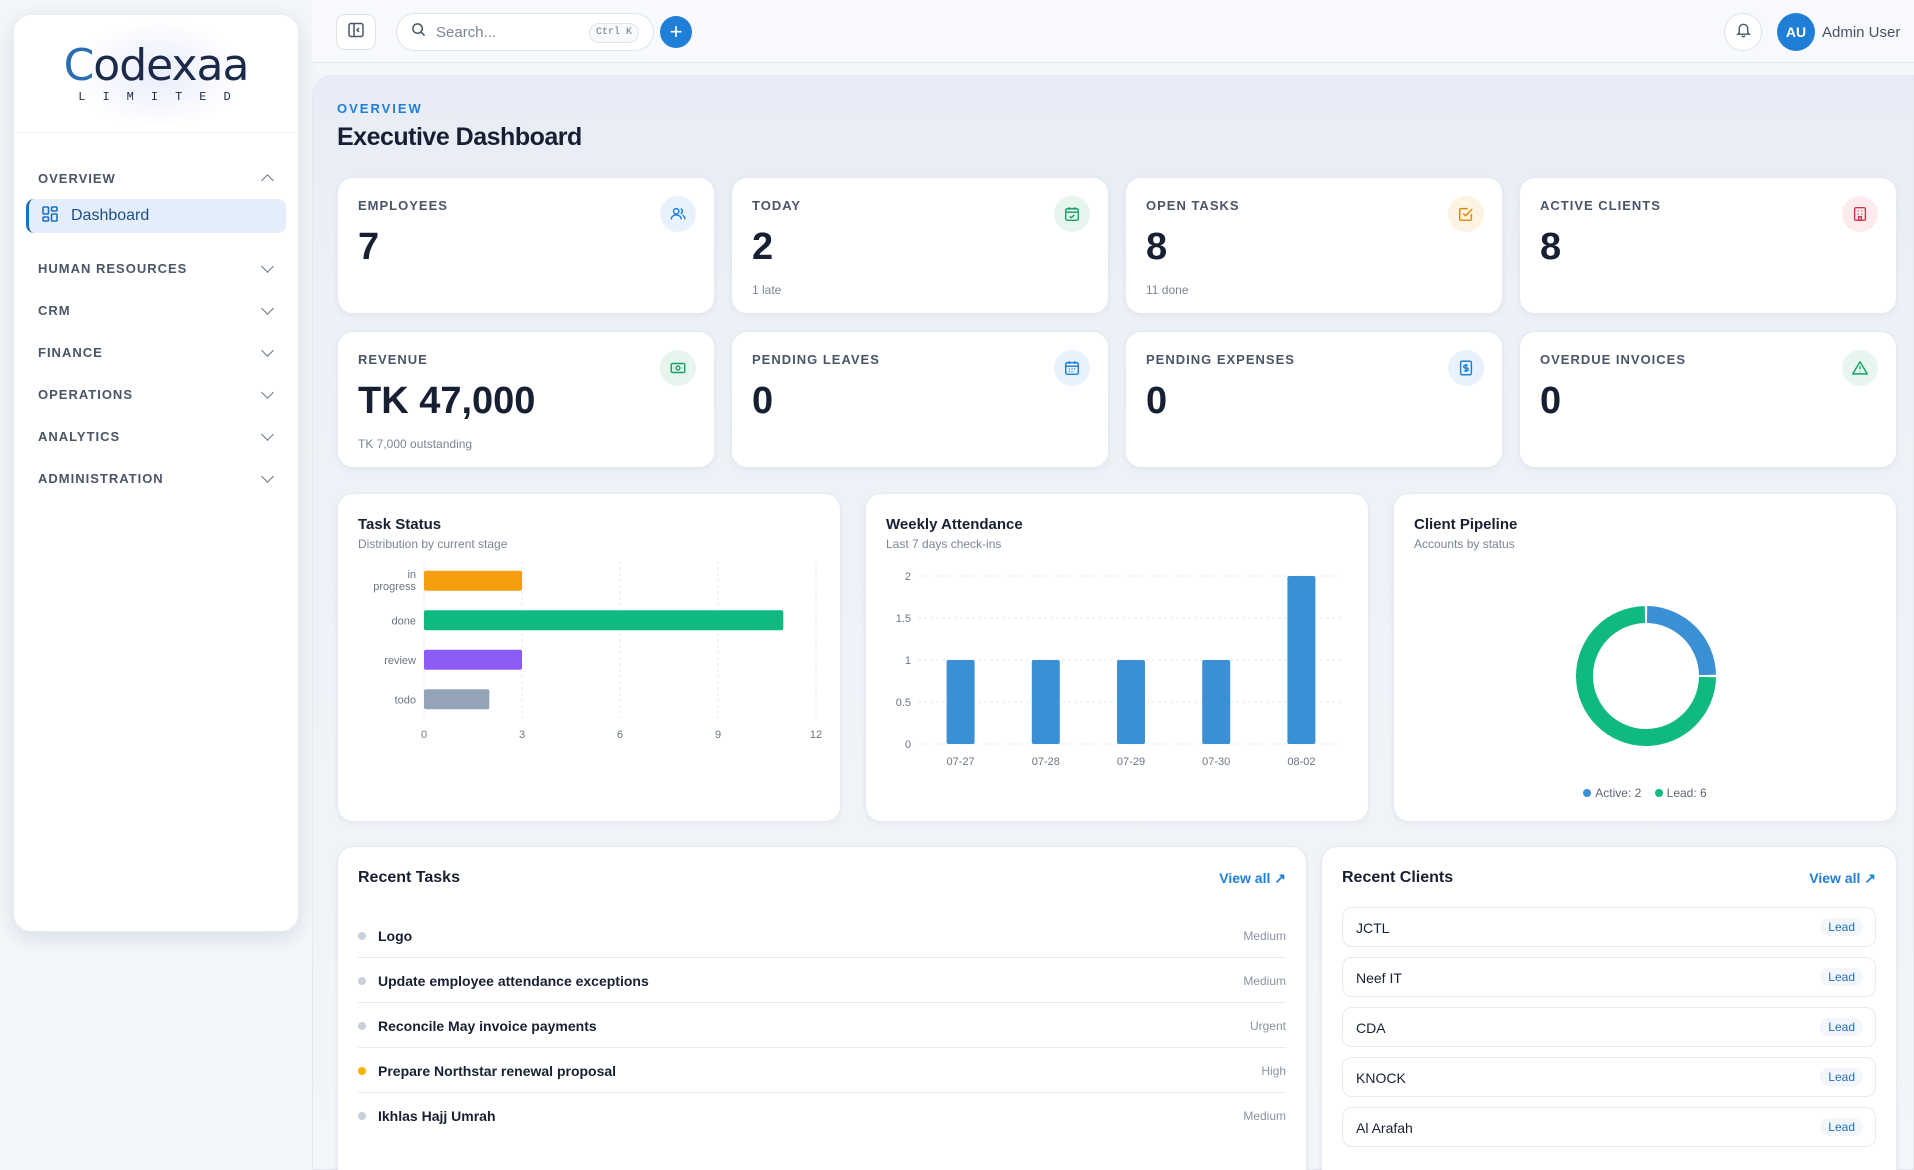  I want to click on stat-card-pending-leaves: PENDING LEAVES 0, so click(920, 399).